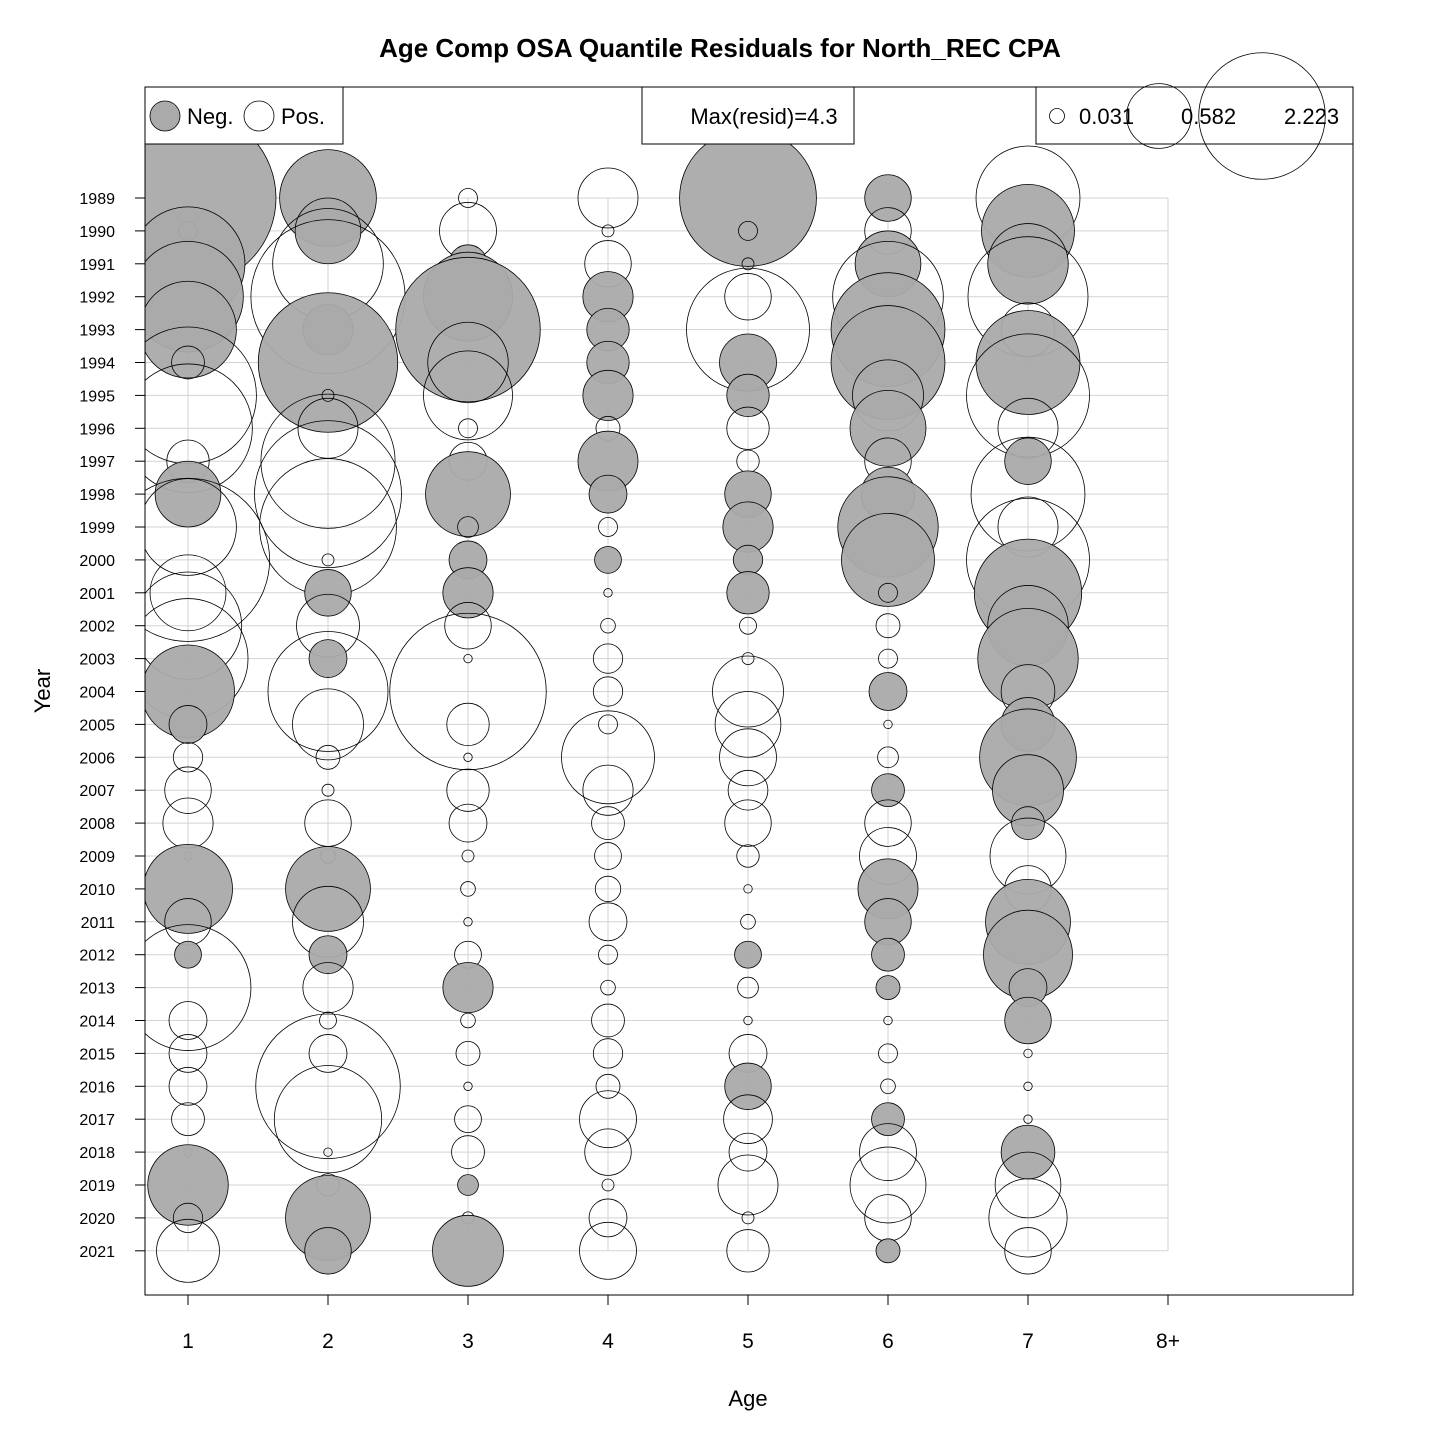 This screenshot has height=1440, width=1440. Describe the element at coordinates (97, 561) in the screenshot. I see `y-tick-label: 2000` at that location.